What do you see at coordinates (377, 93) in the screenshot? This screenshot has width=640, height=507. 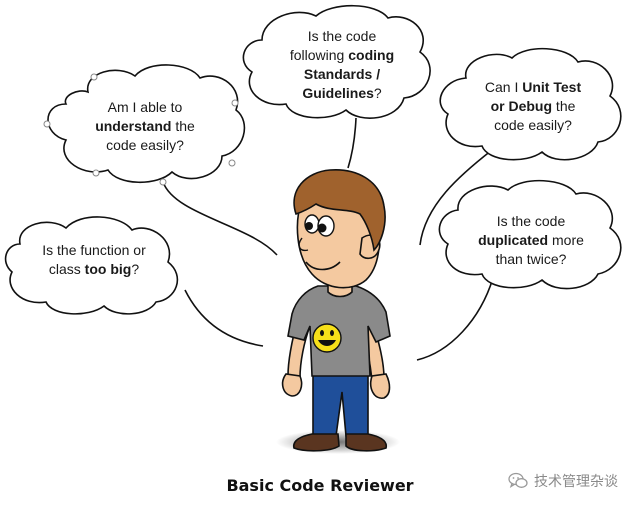 I see `standards-question-mark: ?` at bounding box center [377, 93].